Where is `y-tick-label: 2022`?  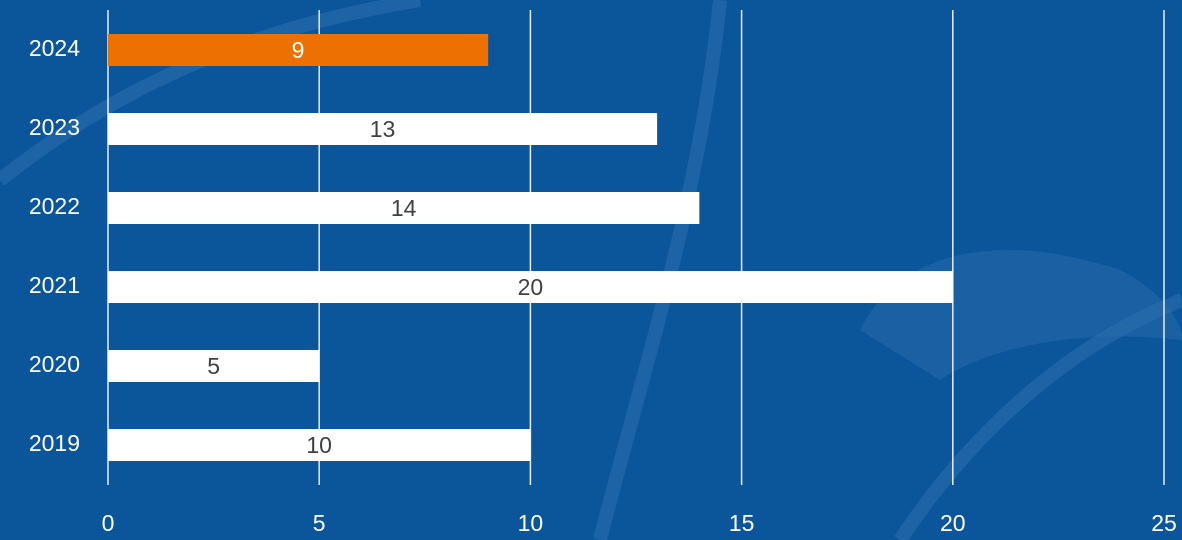 y-tick-label: 2022 is located at coordinates (54, 206).